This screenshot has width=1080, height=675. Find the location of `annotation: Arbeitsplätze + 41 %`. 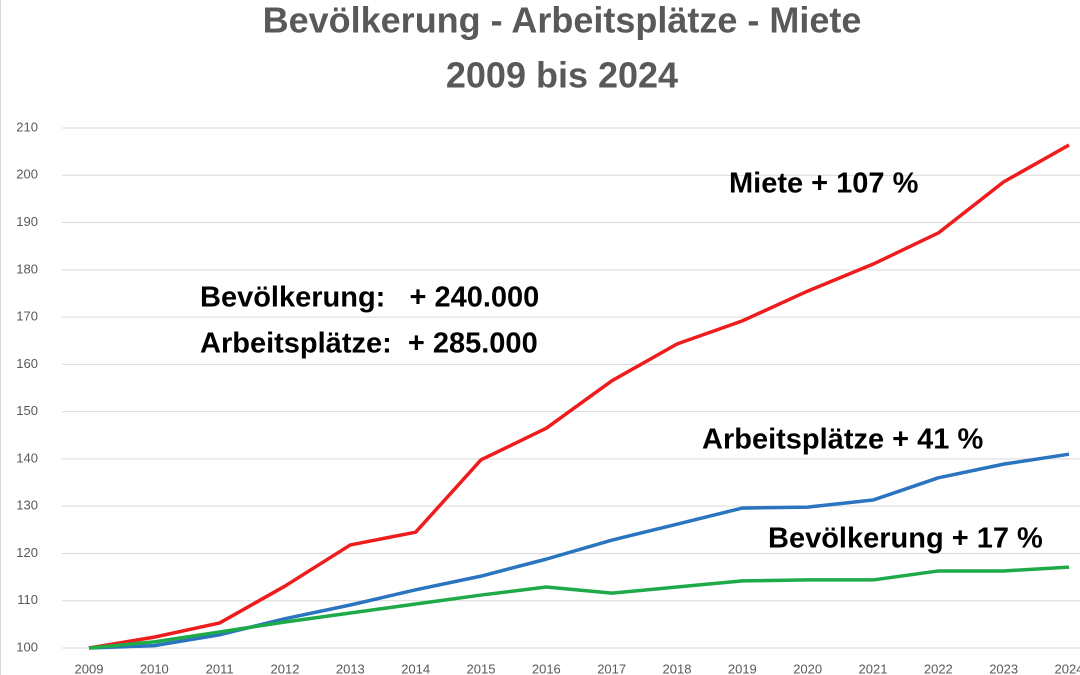

annotation: Arbeitsplätze + 41 % is located at coordinates (842, 440).